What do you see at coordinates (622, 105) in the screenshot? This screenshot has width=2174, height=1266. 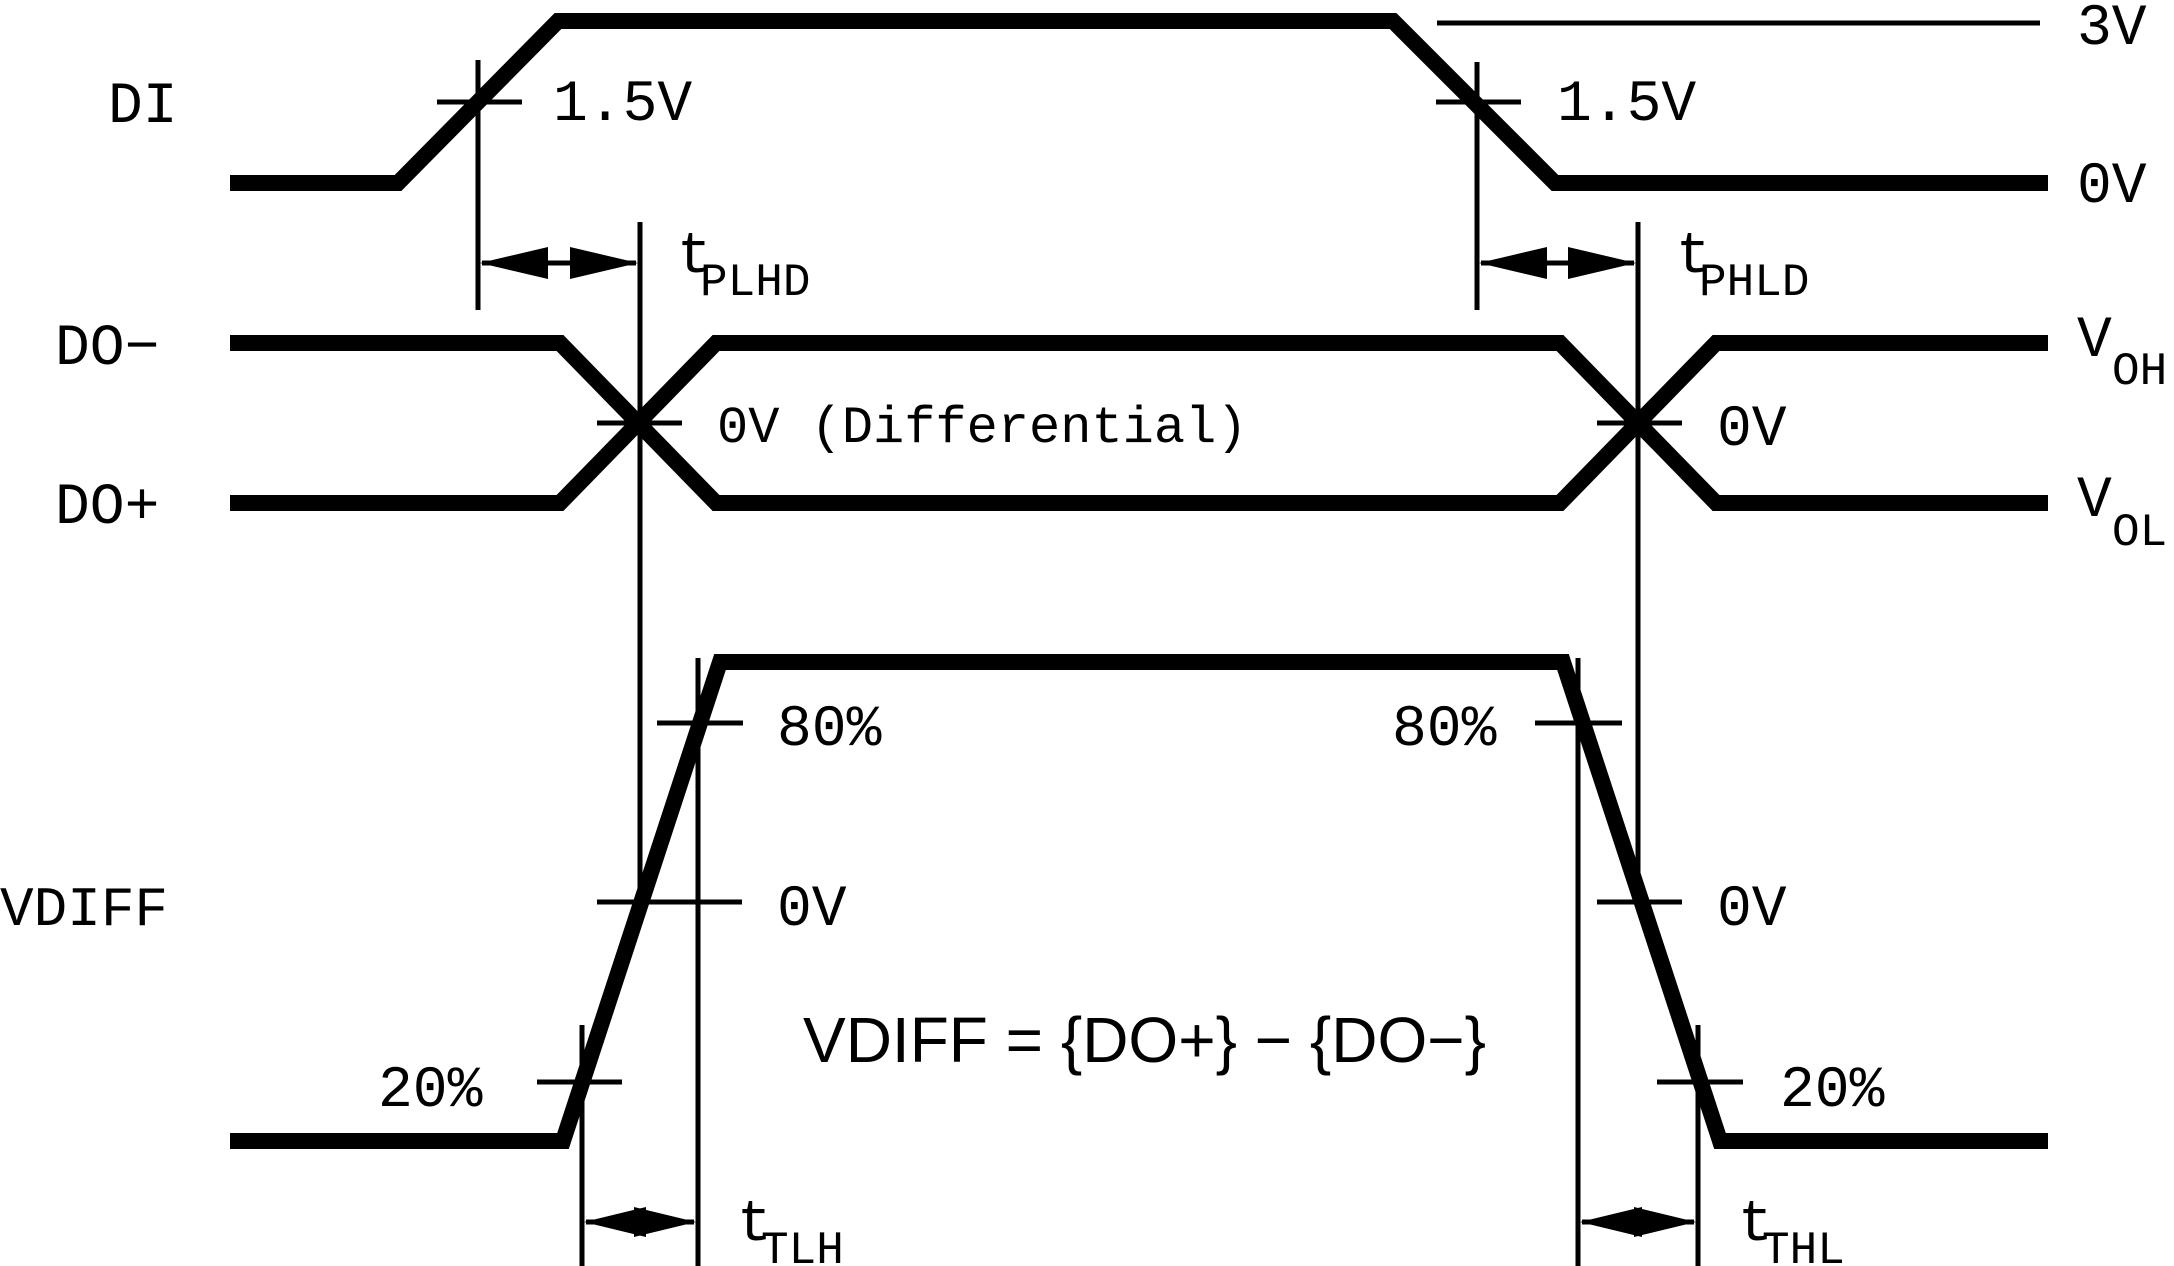 I see `di-rise-threshold-label: 1.5V` at bounding box center [622, 105].